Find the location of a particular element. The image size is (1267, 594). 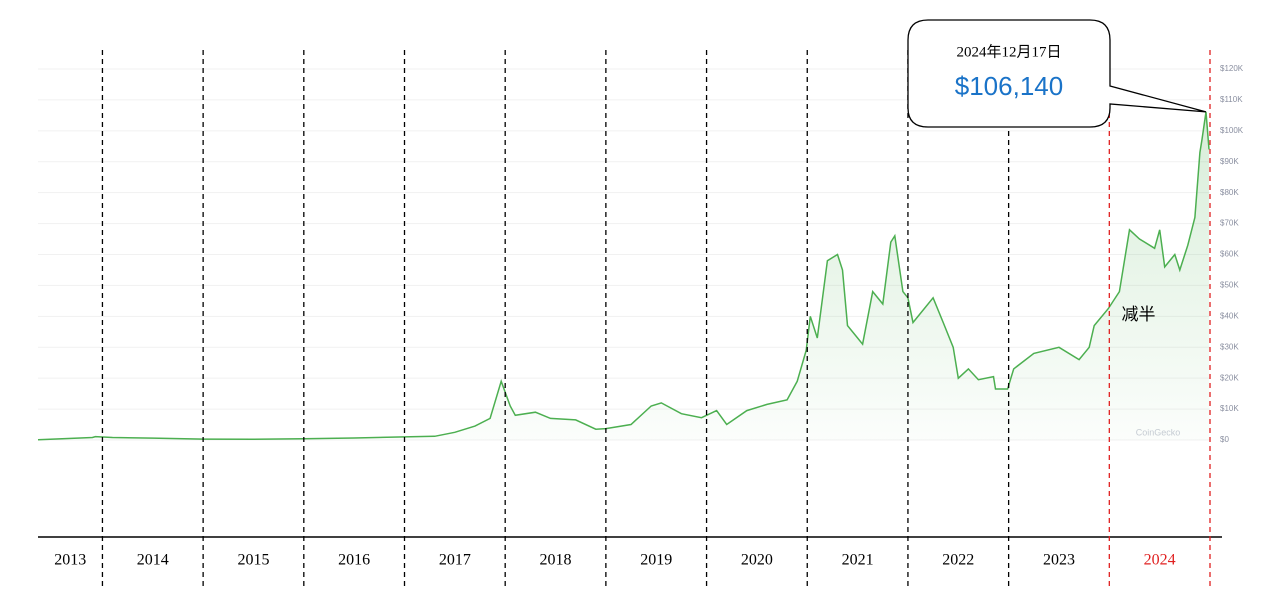

x-tick-label: 2014 is located at coordinates (153, 560).